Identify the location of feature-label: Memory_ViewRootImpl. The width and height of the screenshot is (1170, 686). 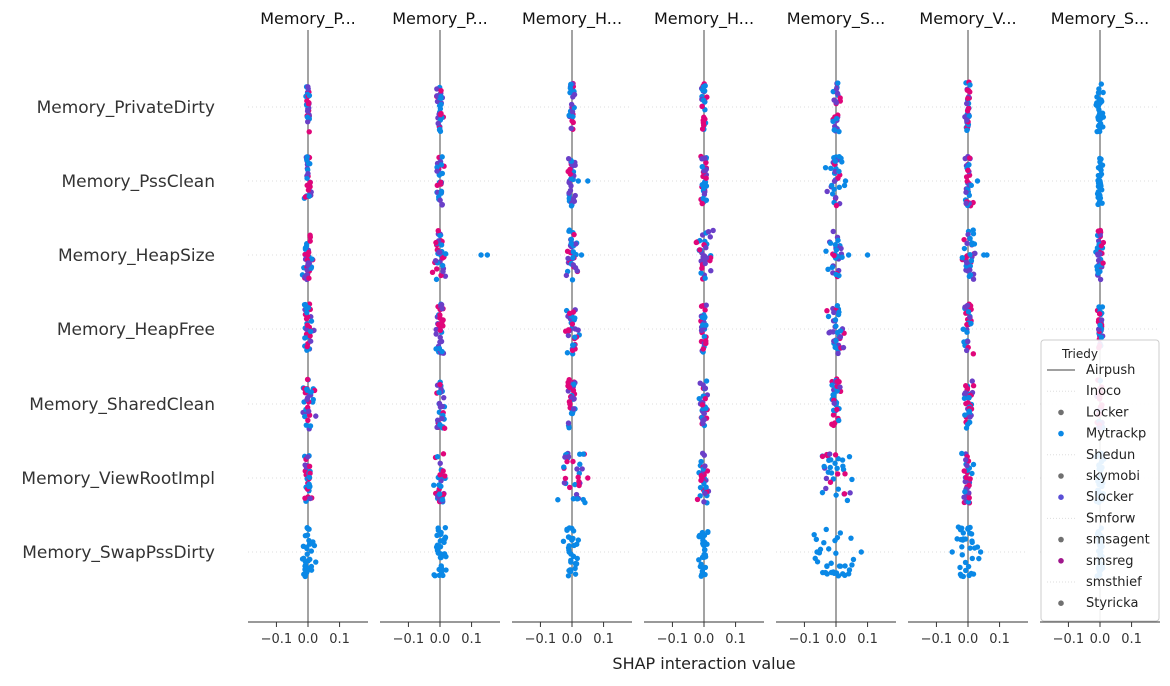
(118, 479).